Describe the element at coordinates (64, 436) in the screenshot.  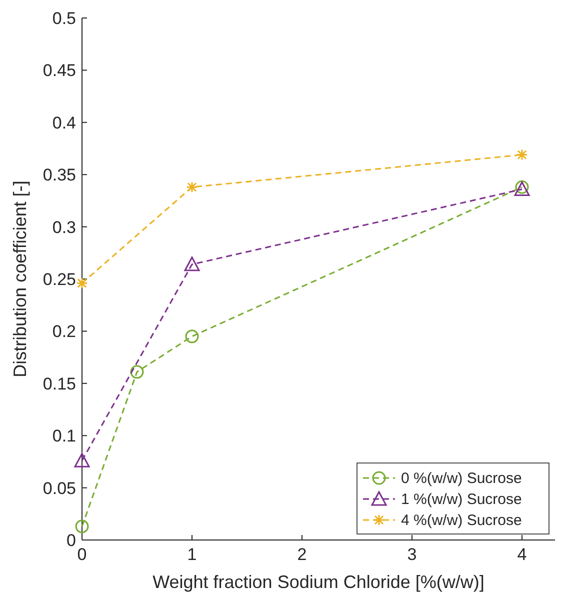
I see `y-tick-label: 0.1` at that location.